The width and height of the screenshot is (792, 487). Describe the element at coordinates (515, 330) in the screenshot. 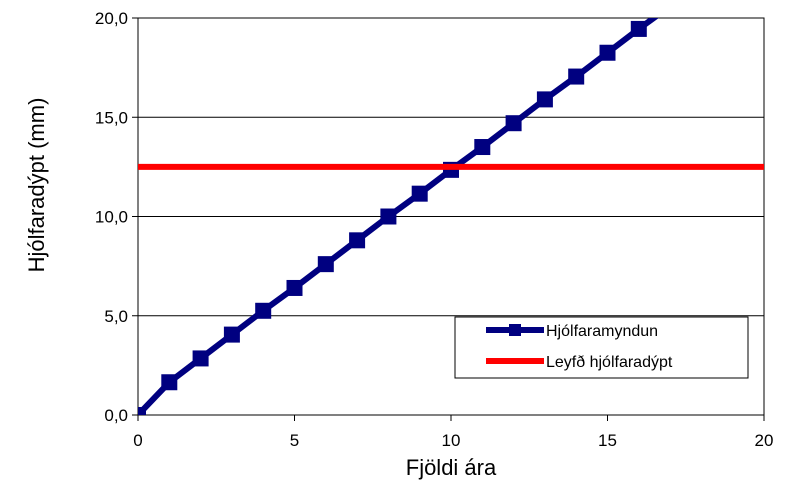

I see `legend-marker-hjolfaramyndun` at that location.